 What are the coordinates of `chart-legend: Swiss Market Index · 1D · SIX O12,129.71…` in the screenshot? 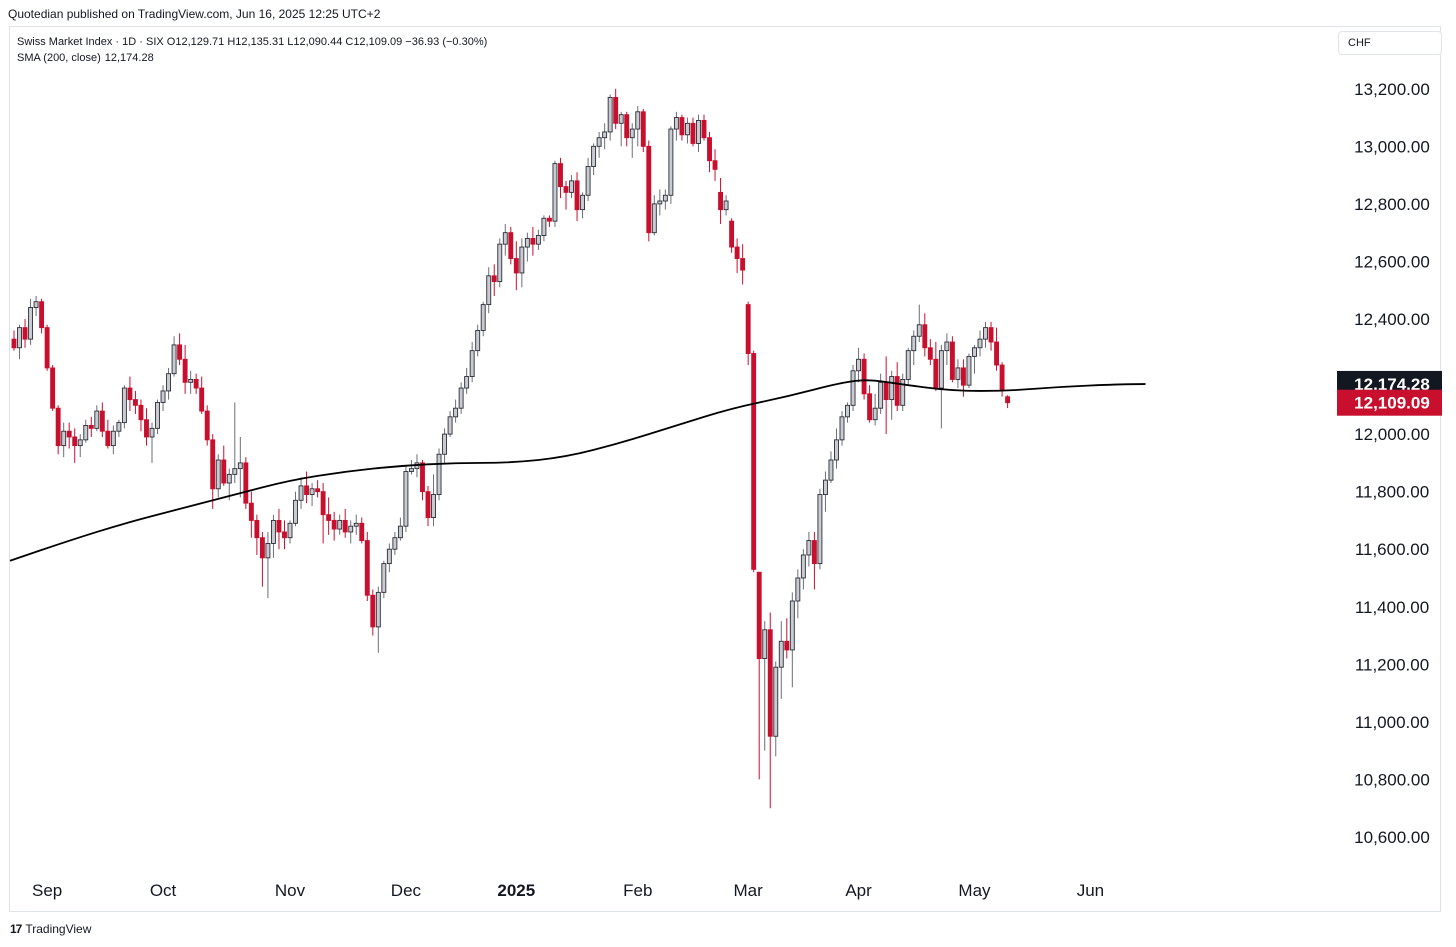 It's located at (252, 50).